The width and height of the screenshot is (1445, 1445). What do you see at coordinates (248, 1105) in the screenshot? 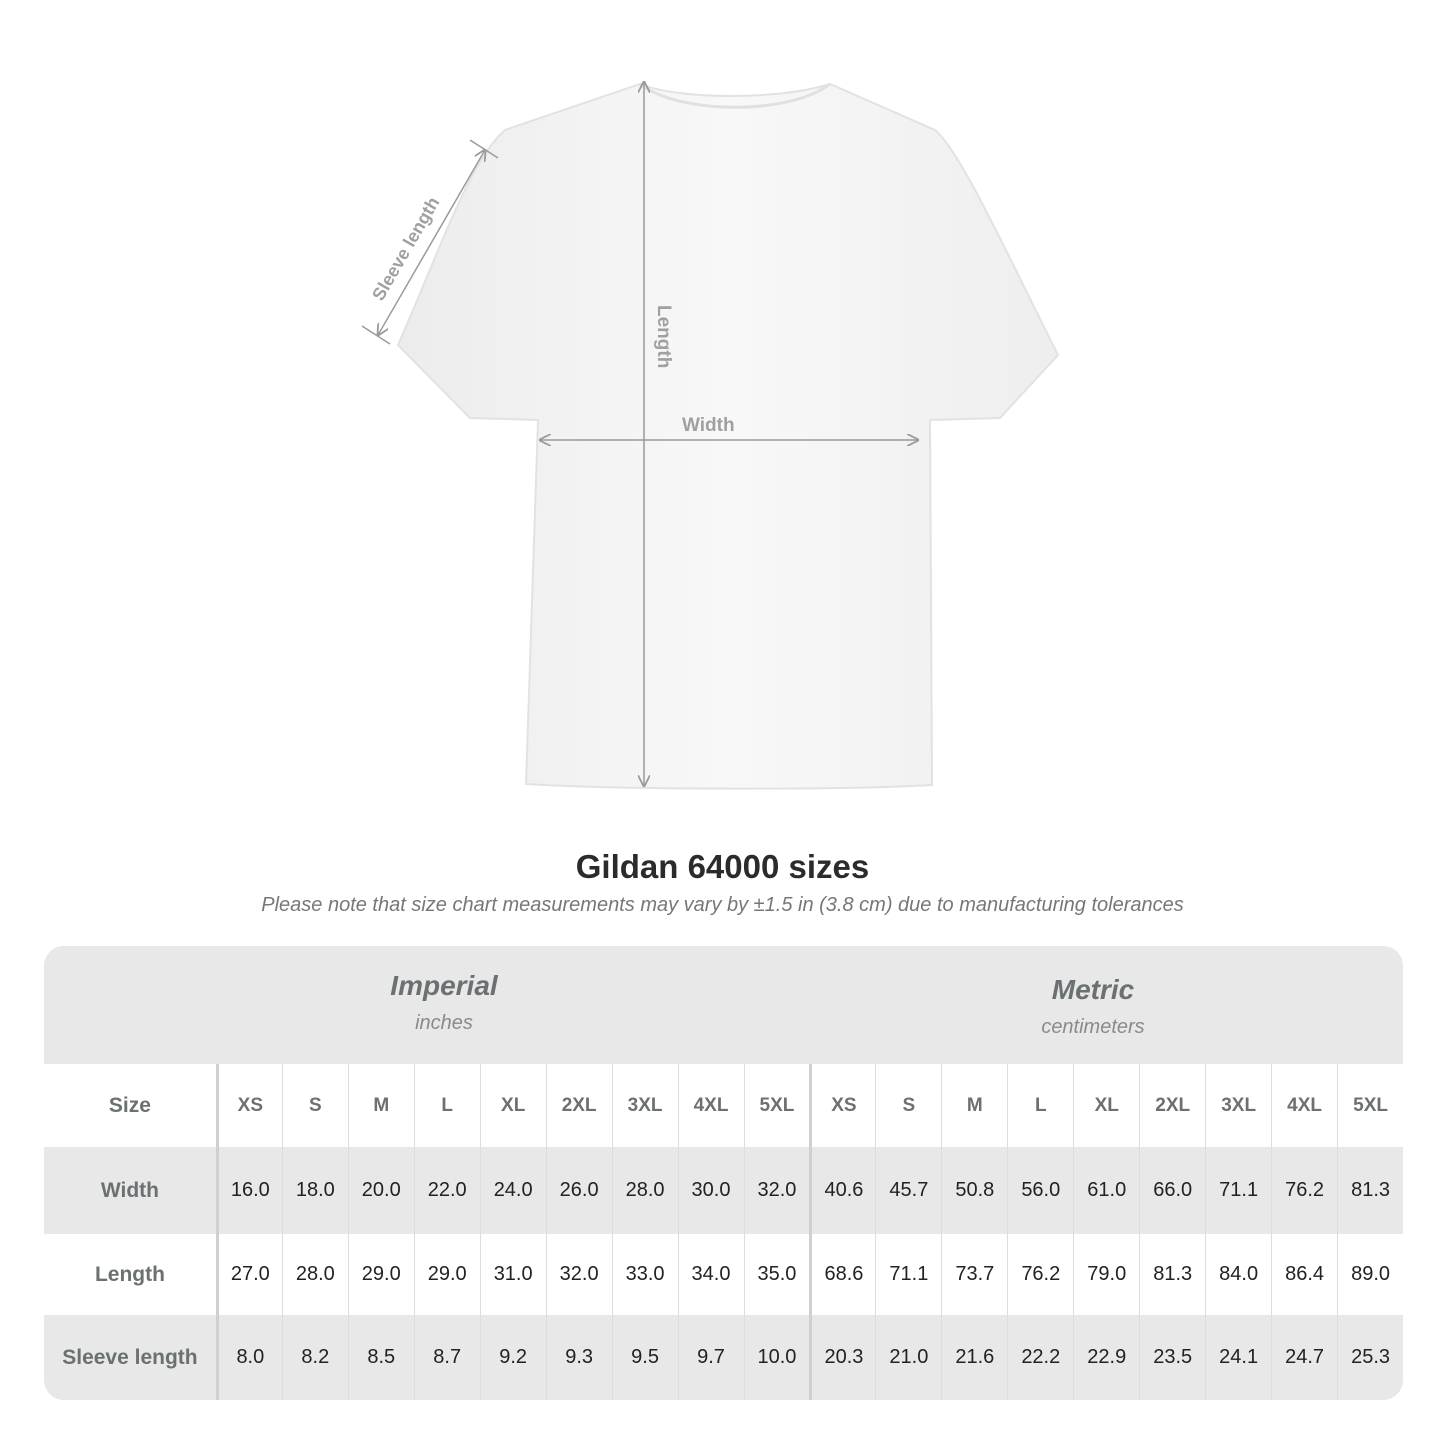
I see `imperial-size-XS: XS` at bounding box center [248, 1105].